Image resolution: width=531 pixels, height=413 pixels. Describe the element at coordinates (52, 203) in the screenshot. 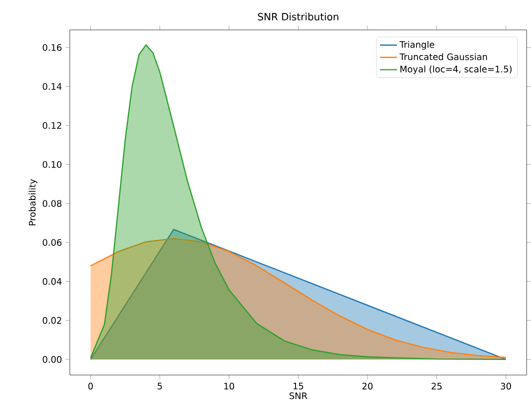

I see `y-tick-label: 0.08` at that location.